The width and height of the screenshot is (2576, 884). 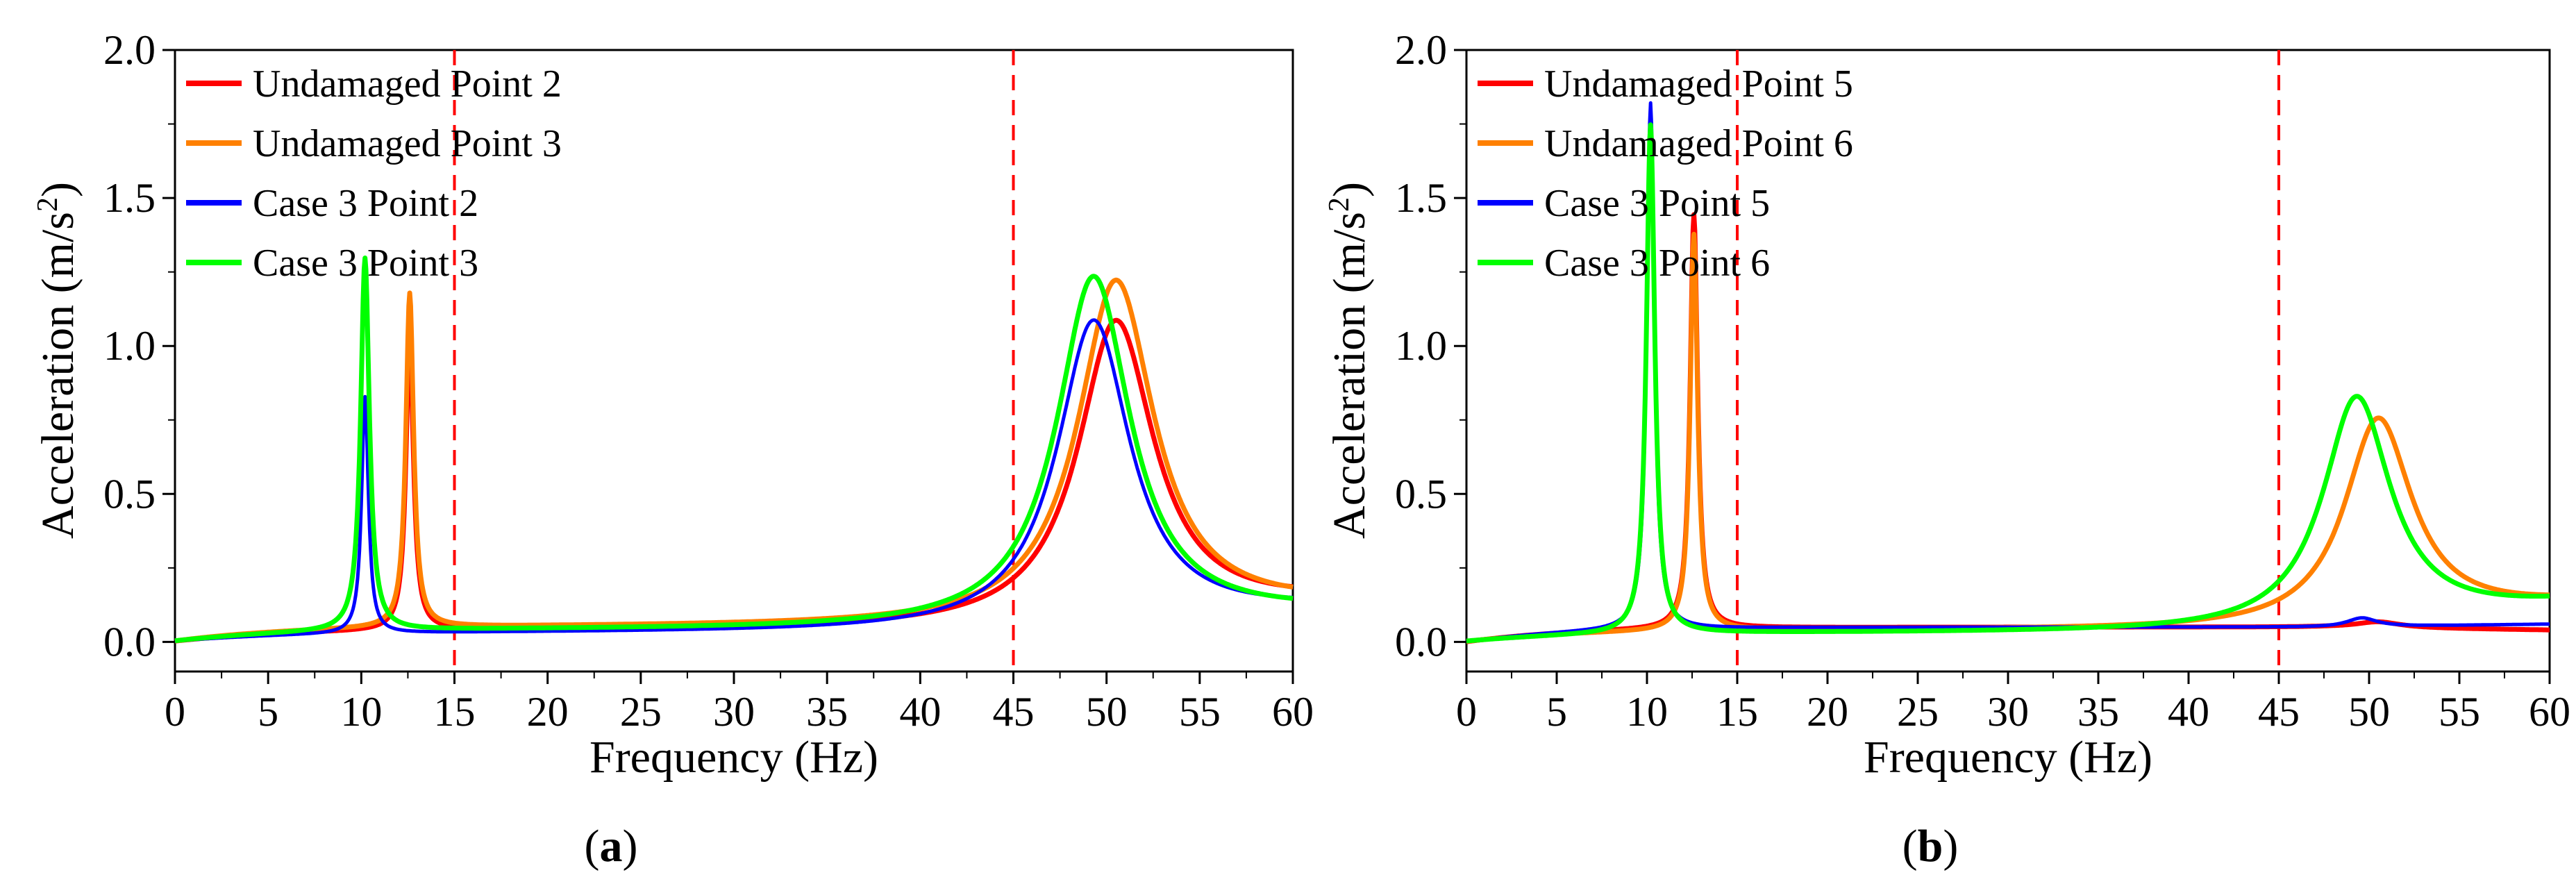 I want to click on legend-label: Case 3 Point 2, so click(x=365, y=203).